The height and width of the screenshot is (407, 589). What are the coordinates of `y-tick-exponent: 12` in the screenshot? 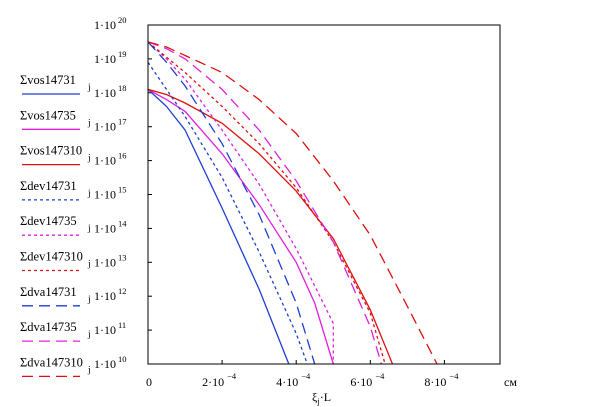 It's located at (122, 291).